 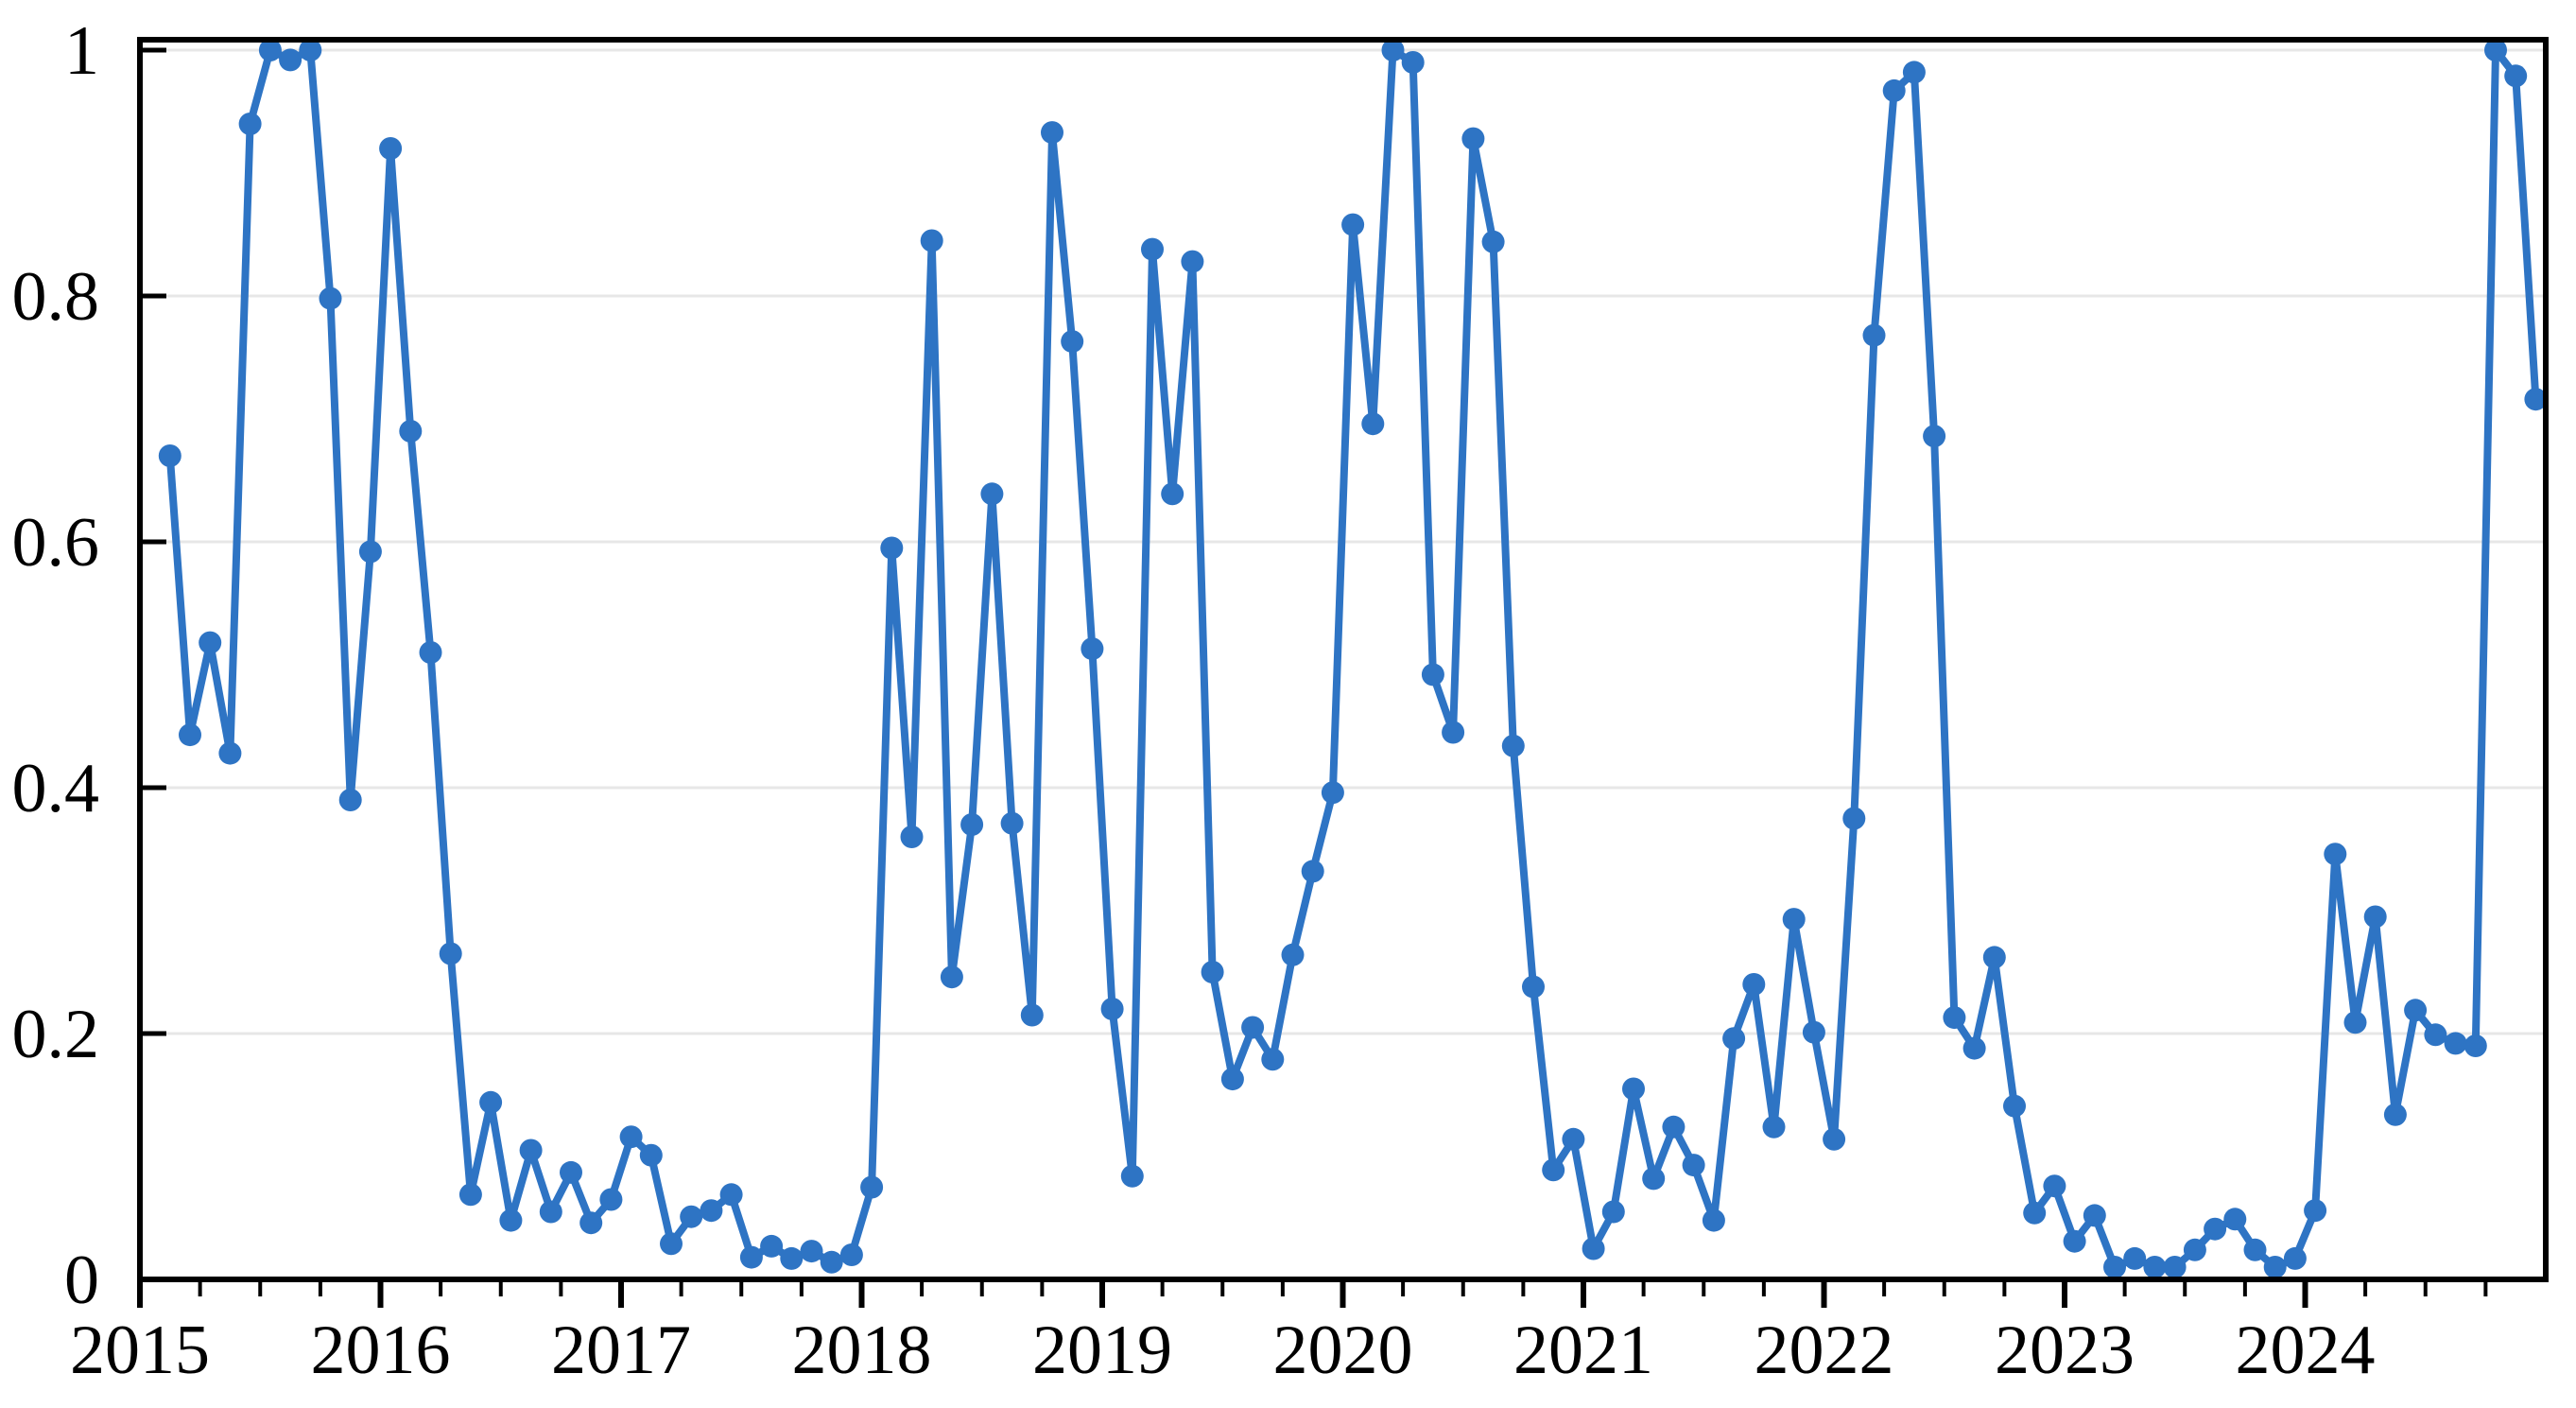 I want to click on y-tick-label: 0, so click(x=81, y=1281).